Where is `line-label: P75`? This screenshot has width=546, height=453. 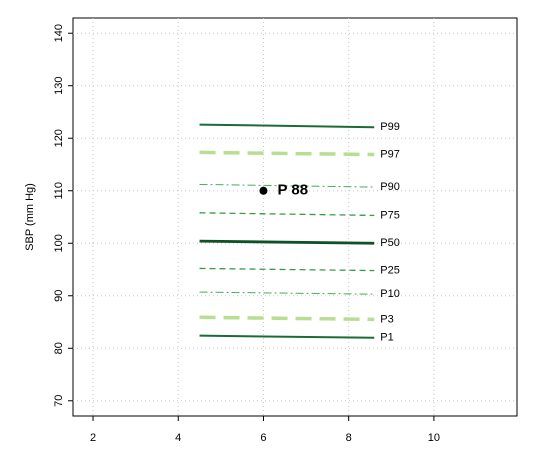 line-label: P75 is located at coordinates (390, 215).